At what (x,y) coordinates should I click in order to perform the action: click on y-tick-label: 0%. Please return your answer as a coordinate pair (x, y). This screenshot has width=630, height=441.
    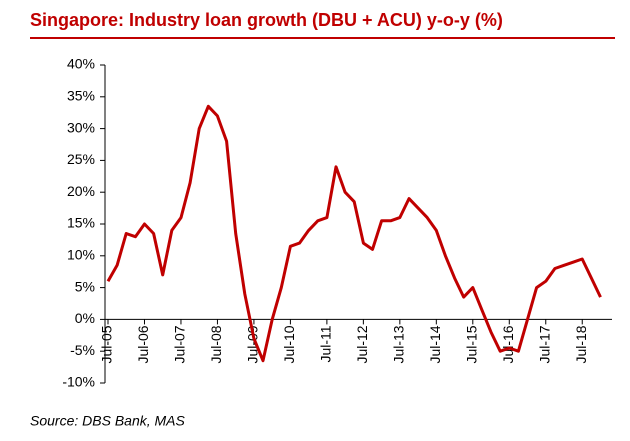
    Looking at the image, I should click on (85, 318).